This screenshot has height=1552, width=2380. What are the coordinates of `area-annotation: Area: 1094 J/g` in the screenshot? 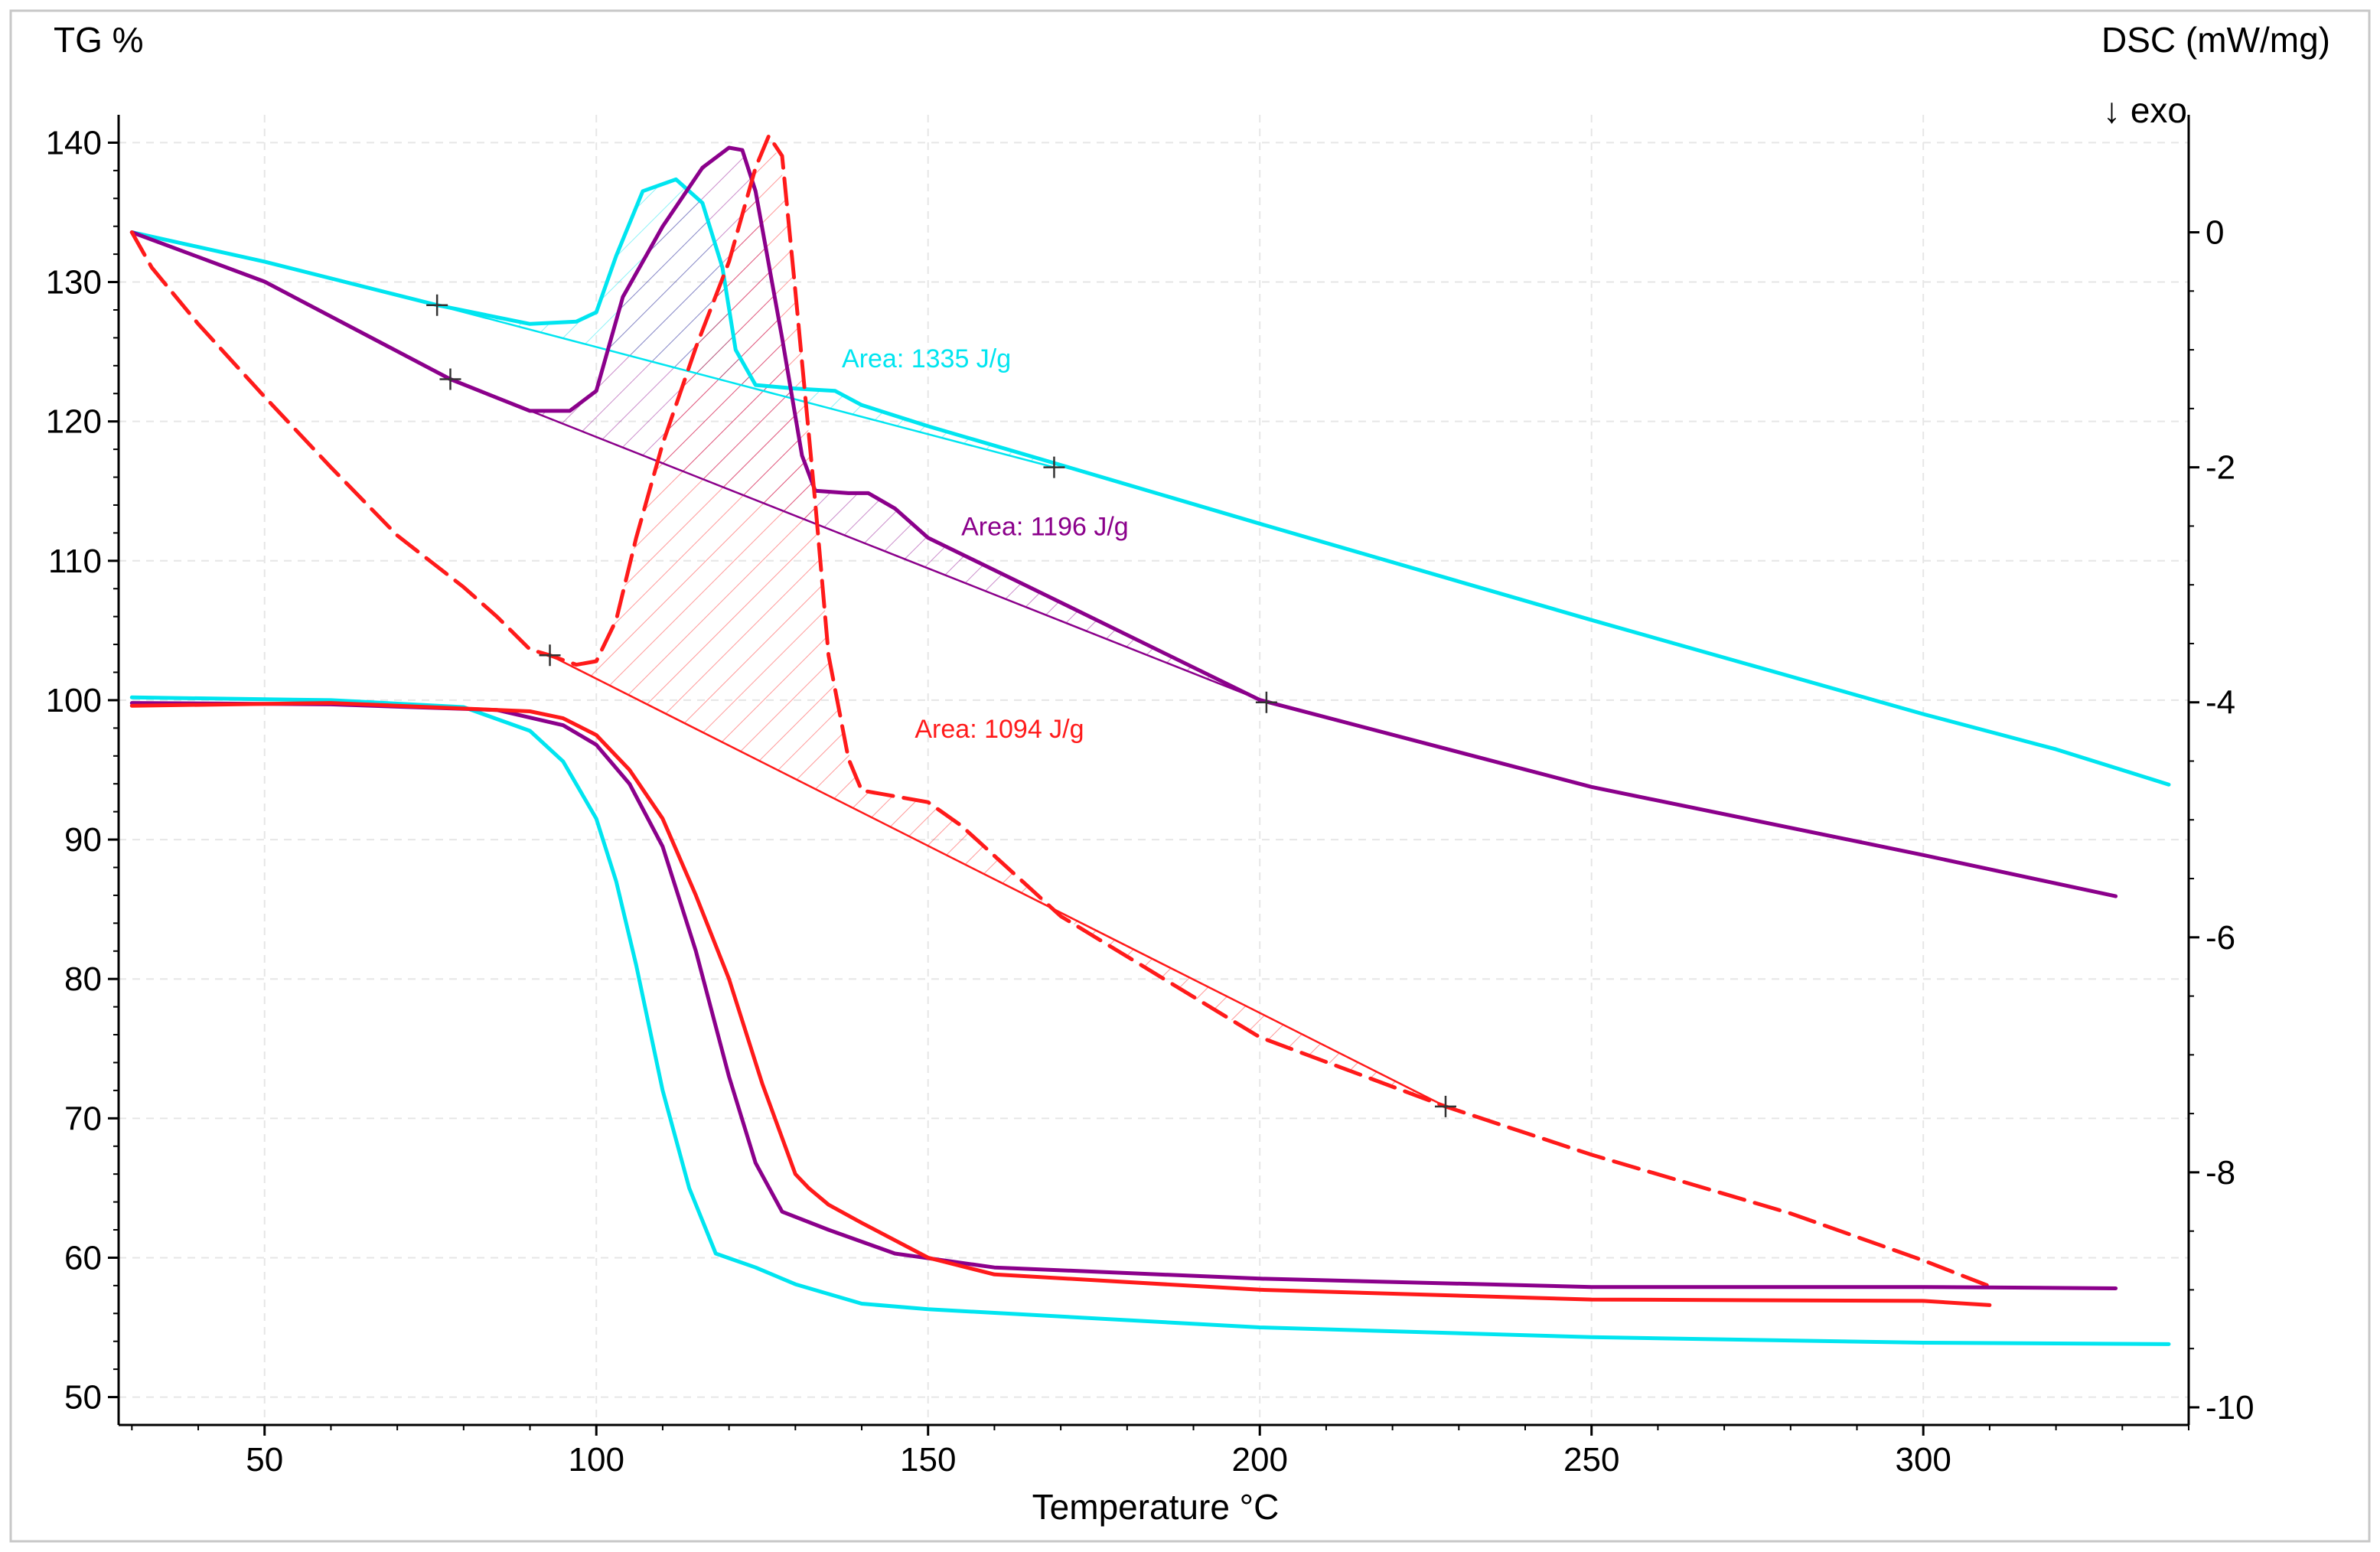 It's located at (999, 729).